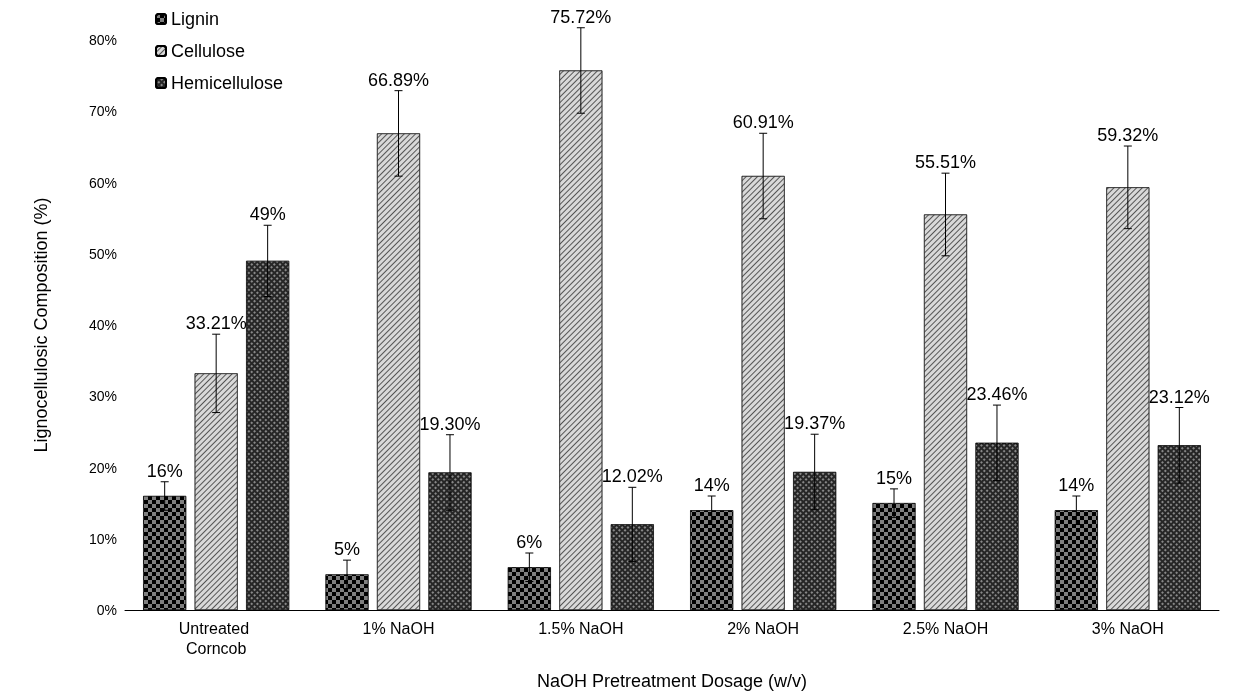  Describe the element at coordinates (945, 162) in the screenshot. I see `data-label: 55.51%` at that location.